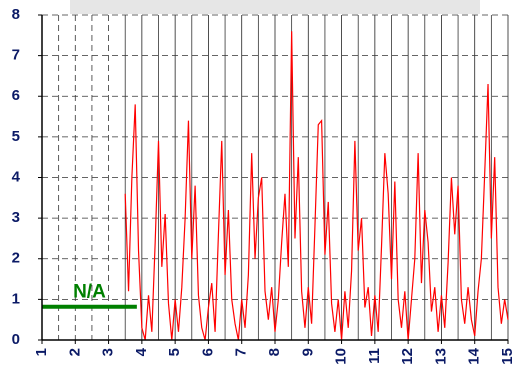 Image resolution: width=522 pixels, height=383 pixels. What do you see at coordinates (41, 352) in the screenshot?
I see `x-tick-label: 1` at bounding box center [41, 352].